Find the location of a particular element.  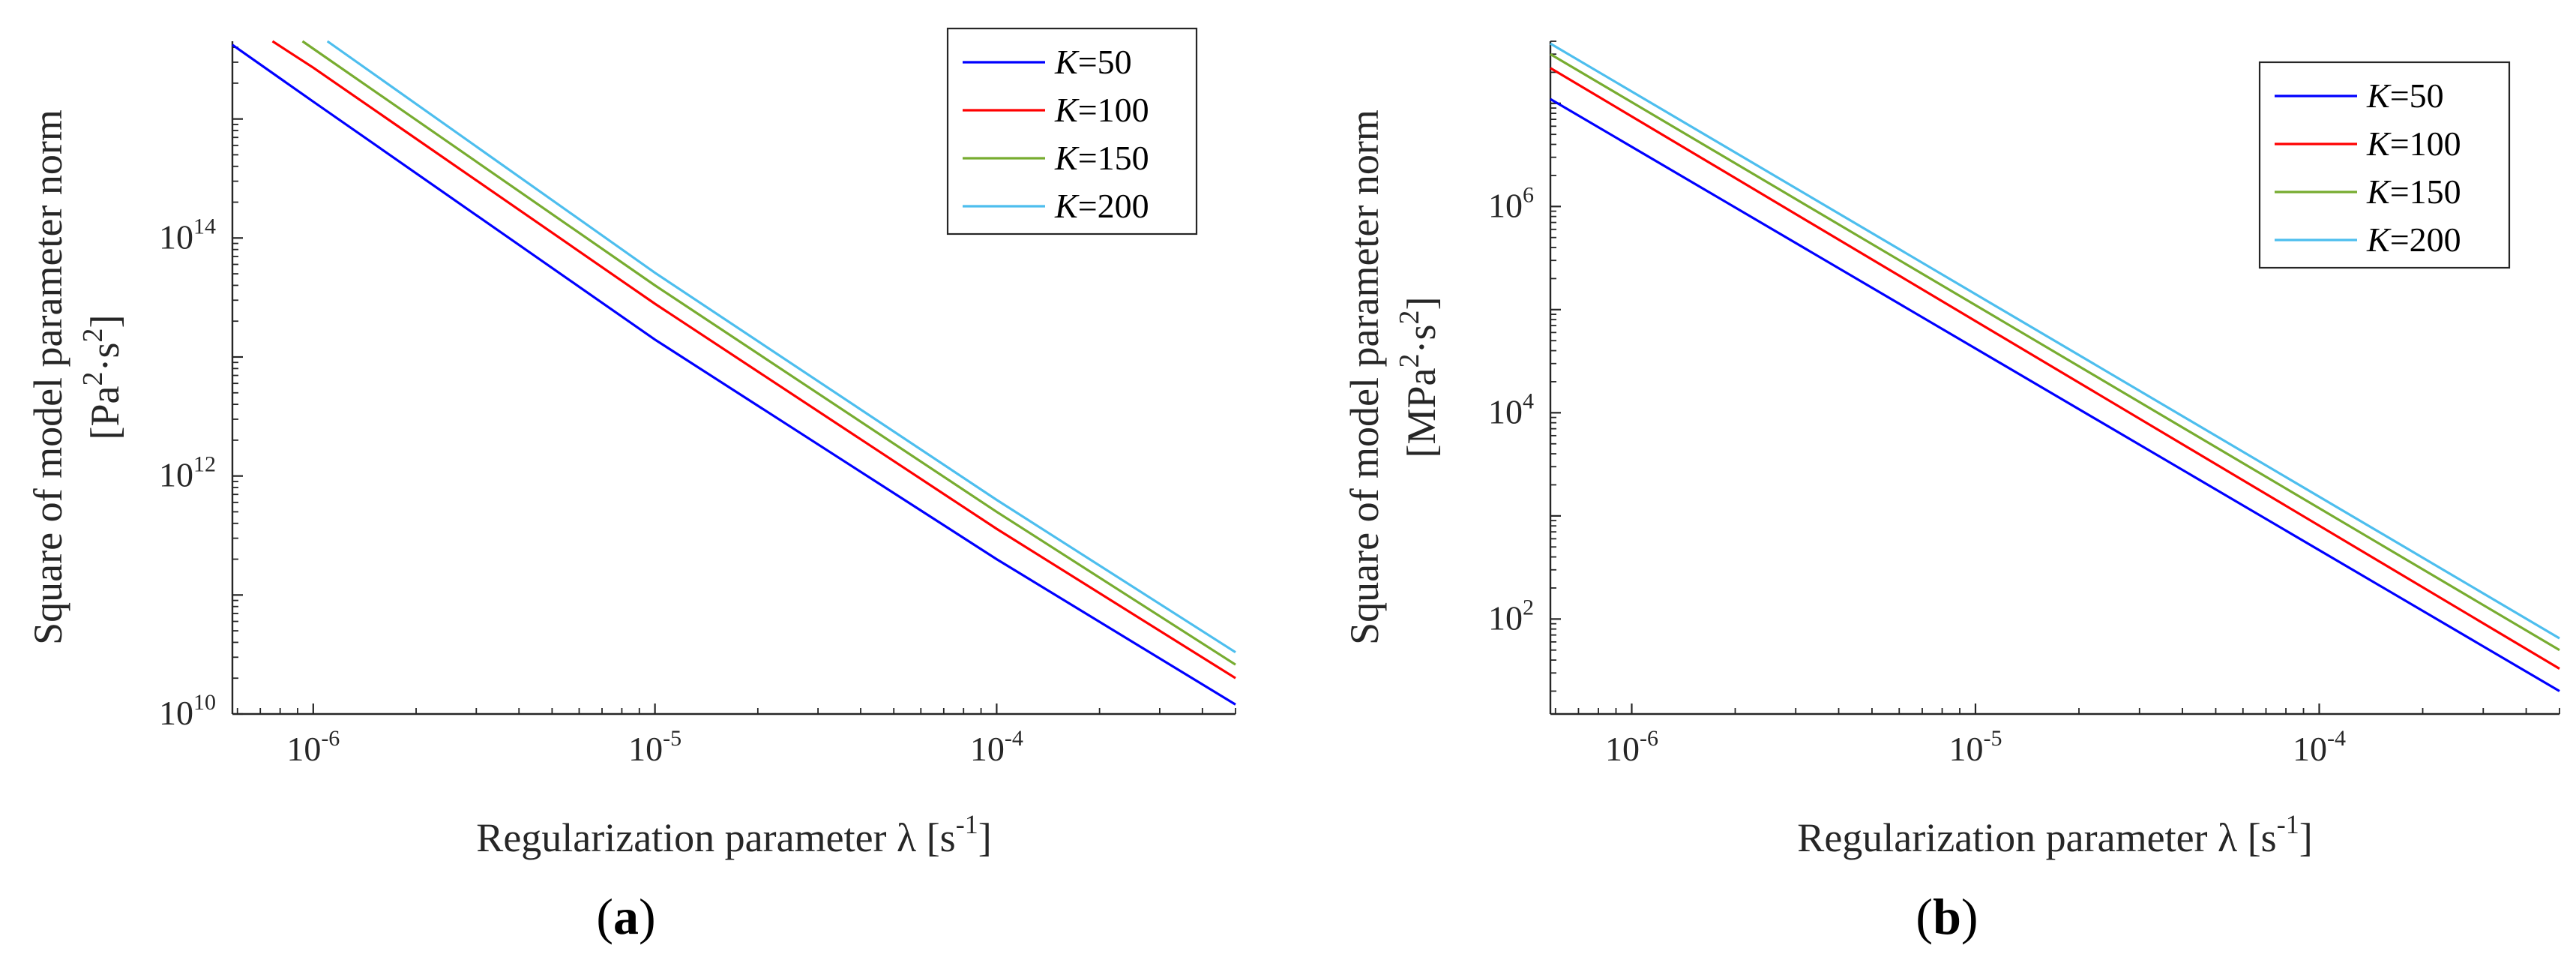

y-axis-unit-label: [MPa2·s2] is located at coordinates (1419, 377).